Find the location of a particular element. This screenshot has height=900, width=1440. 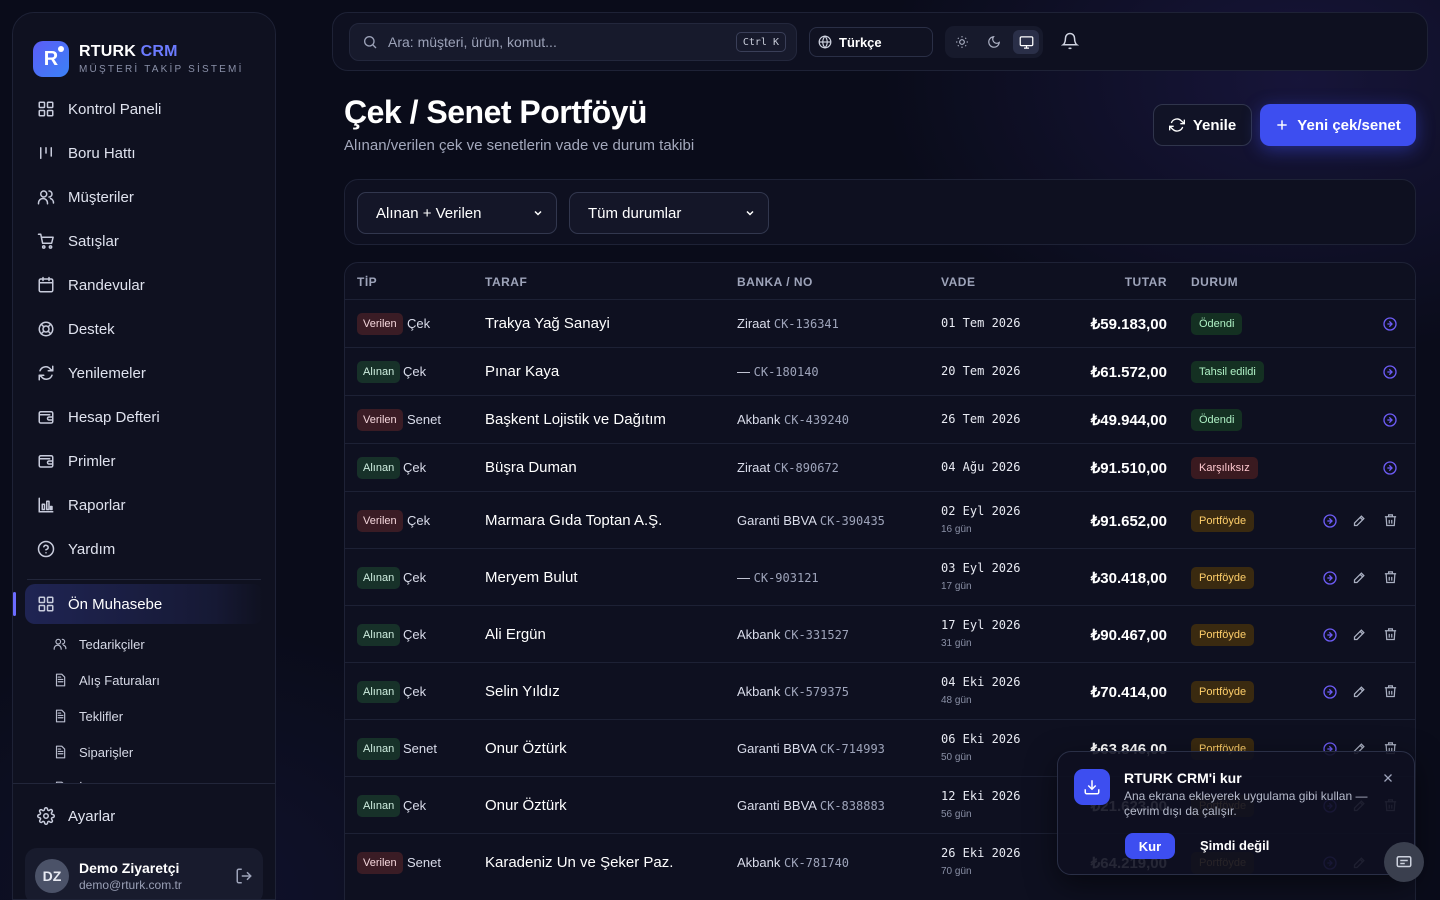

language-select: Türkçe is located at coordinates (871, 42).